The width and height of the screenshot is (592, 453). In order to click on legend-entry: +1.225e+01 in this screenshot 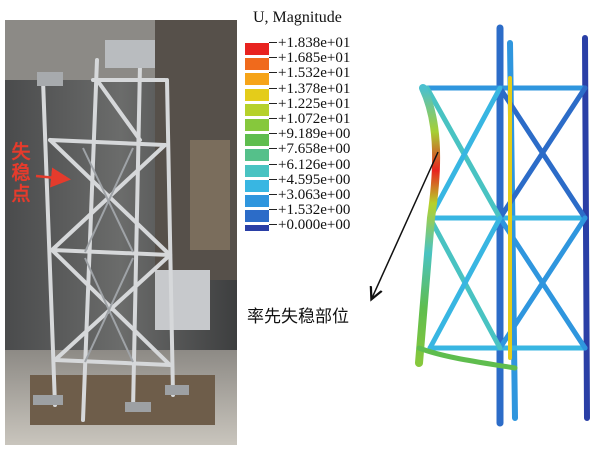, I will do `click(320, 106)`.